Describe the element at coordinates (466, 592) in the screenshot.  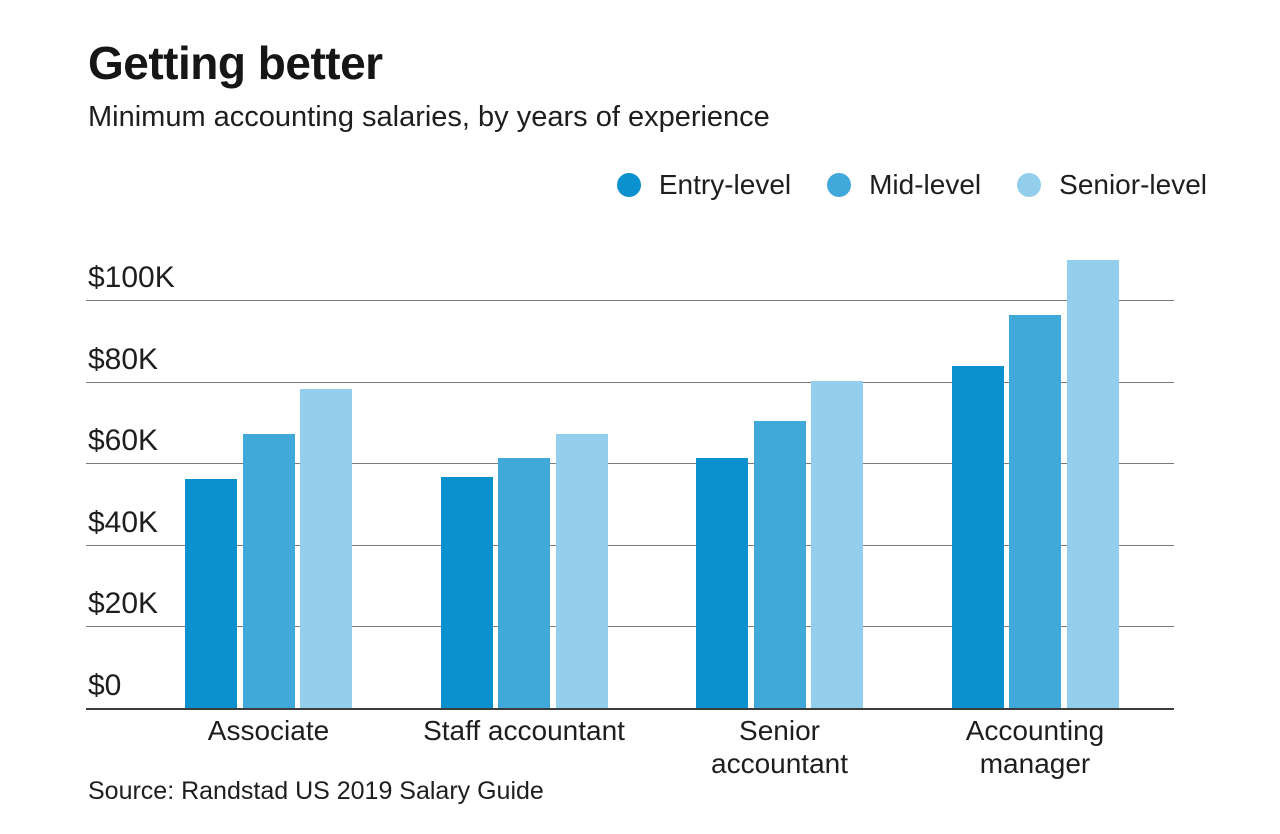
I see `bar-entry-level-staff-accountant` at that location.